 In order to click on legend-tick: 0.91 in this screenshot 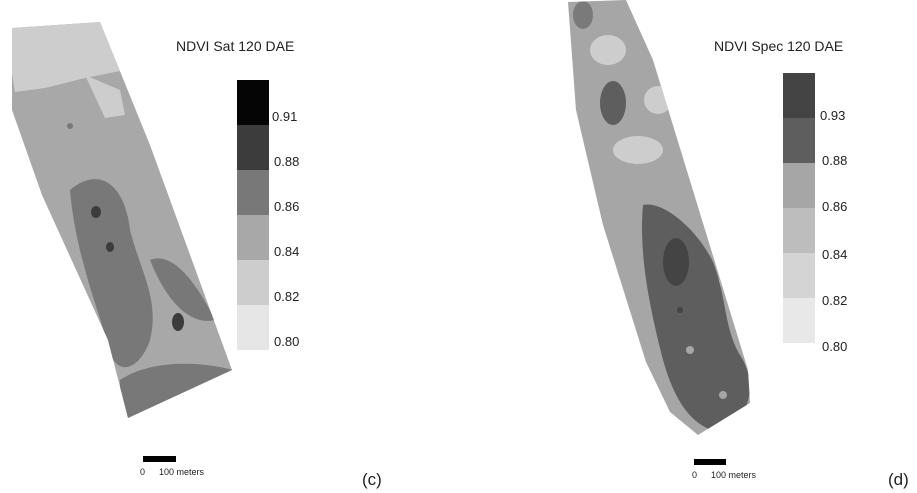, I will do `click(285, 116)`.